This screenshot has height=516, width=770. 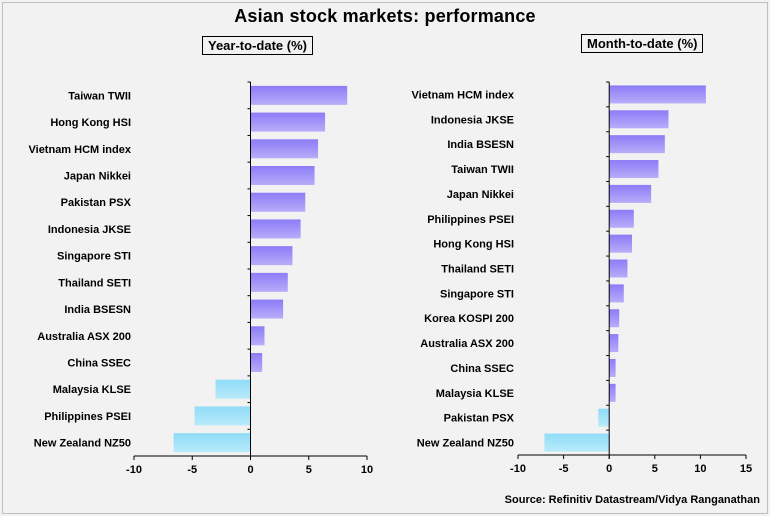 What do you see at coordinates (385, 16) in the screenshot?
I see `chart-title: Asian stock markets: performance` at bounding box center [385, 16].